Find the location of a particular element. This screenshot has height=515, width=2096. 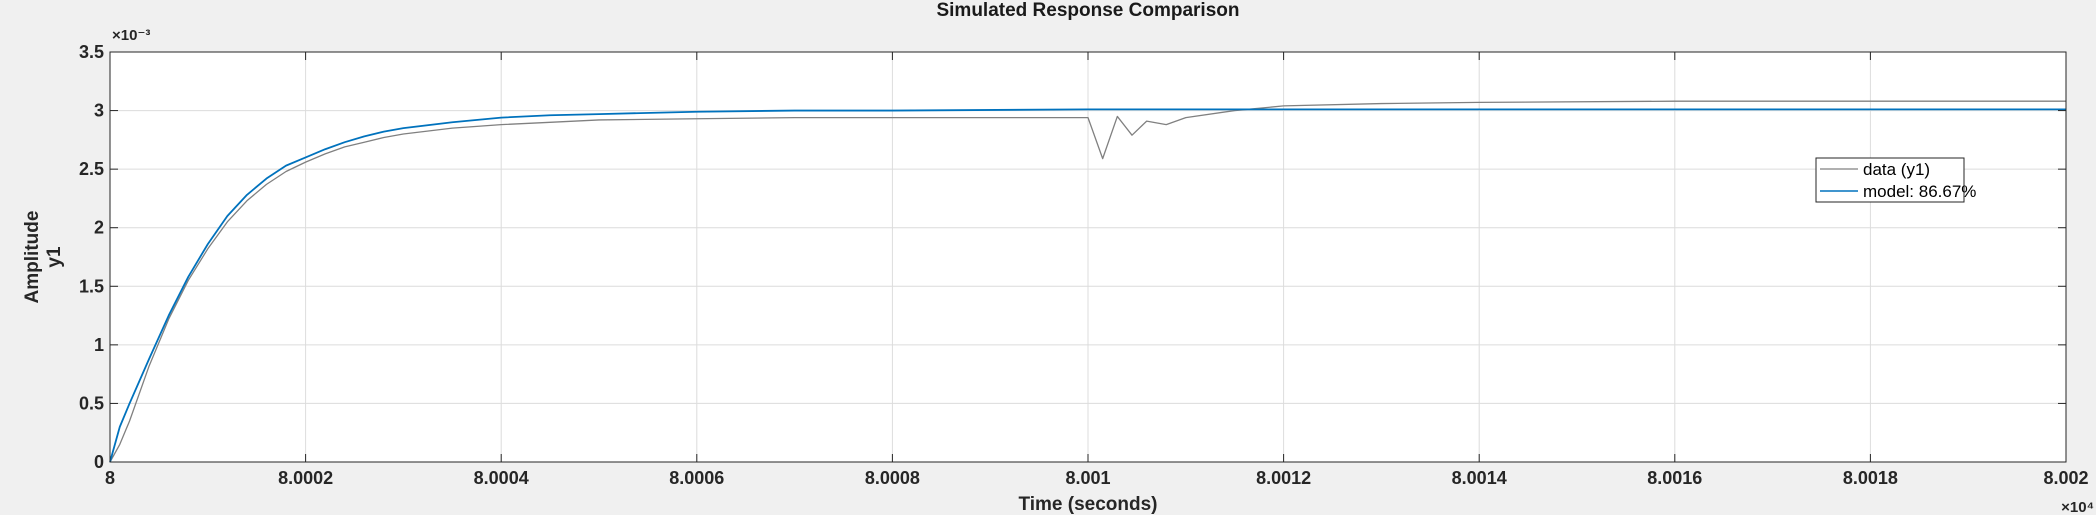

x-axis-label: Time (seconds) is located at coordinates (1087, 504).